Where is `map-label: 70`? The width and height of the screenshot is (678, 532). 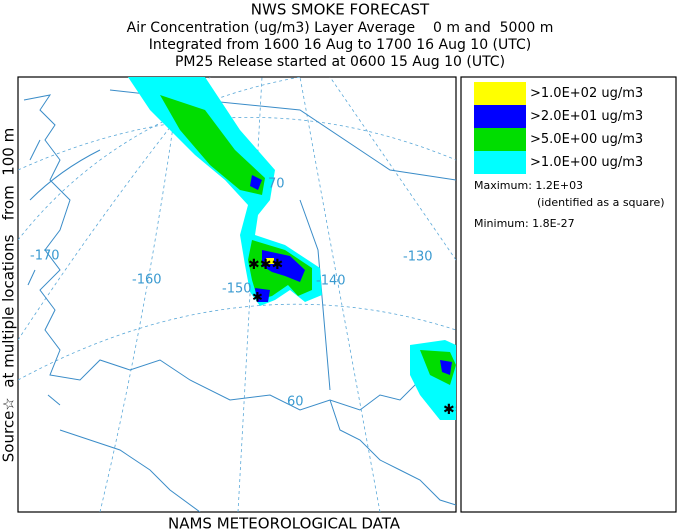
map-label: 70 is located at coordinates (276, 184).